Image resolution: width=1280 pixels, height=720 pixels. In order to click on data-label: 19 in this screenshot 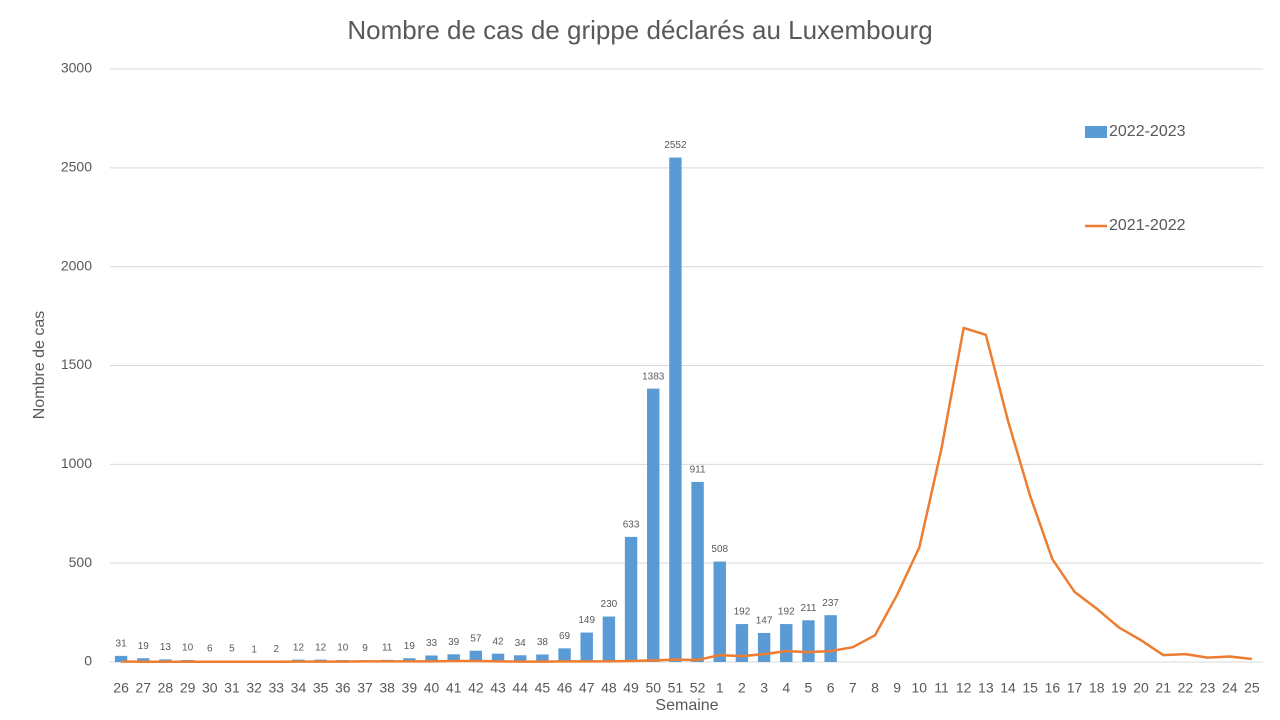, I will do `click(410, 646)`.